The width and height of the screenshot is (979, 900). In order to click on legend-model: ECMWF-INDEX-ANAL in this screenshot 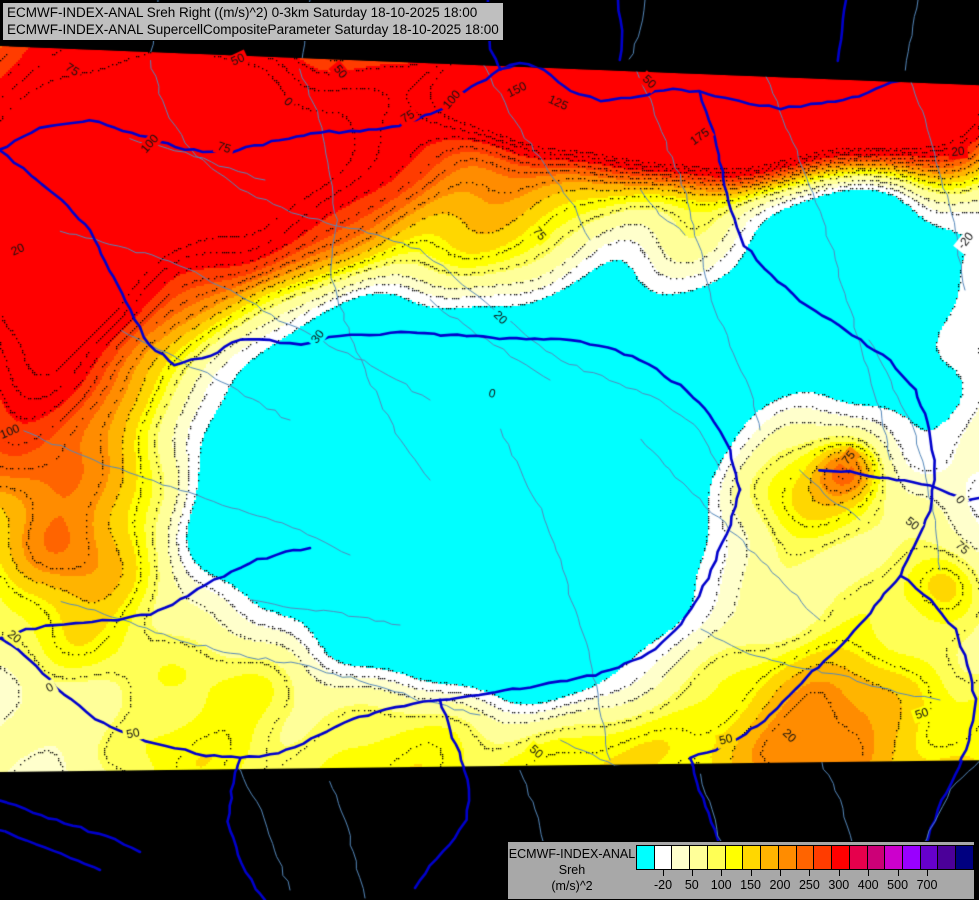, I will do `click(572, 854)`.